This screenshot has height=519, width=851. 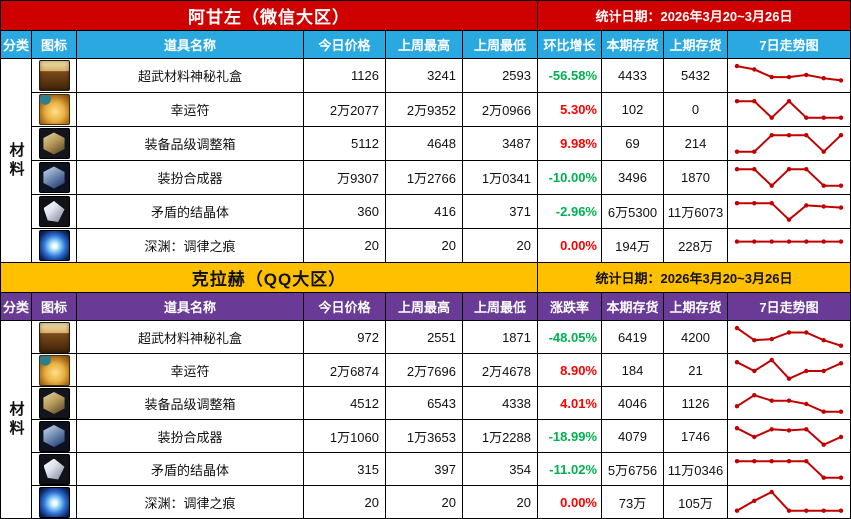 I want to click on change-rate: -18.99%, so click(x=569, y=436).